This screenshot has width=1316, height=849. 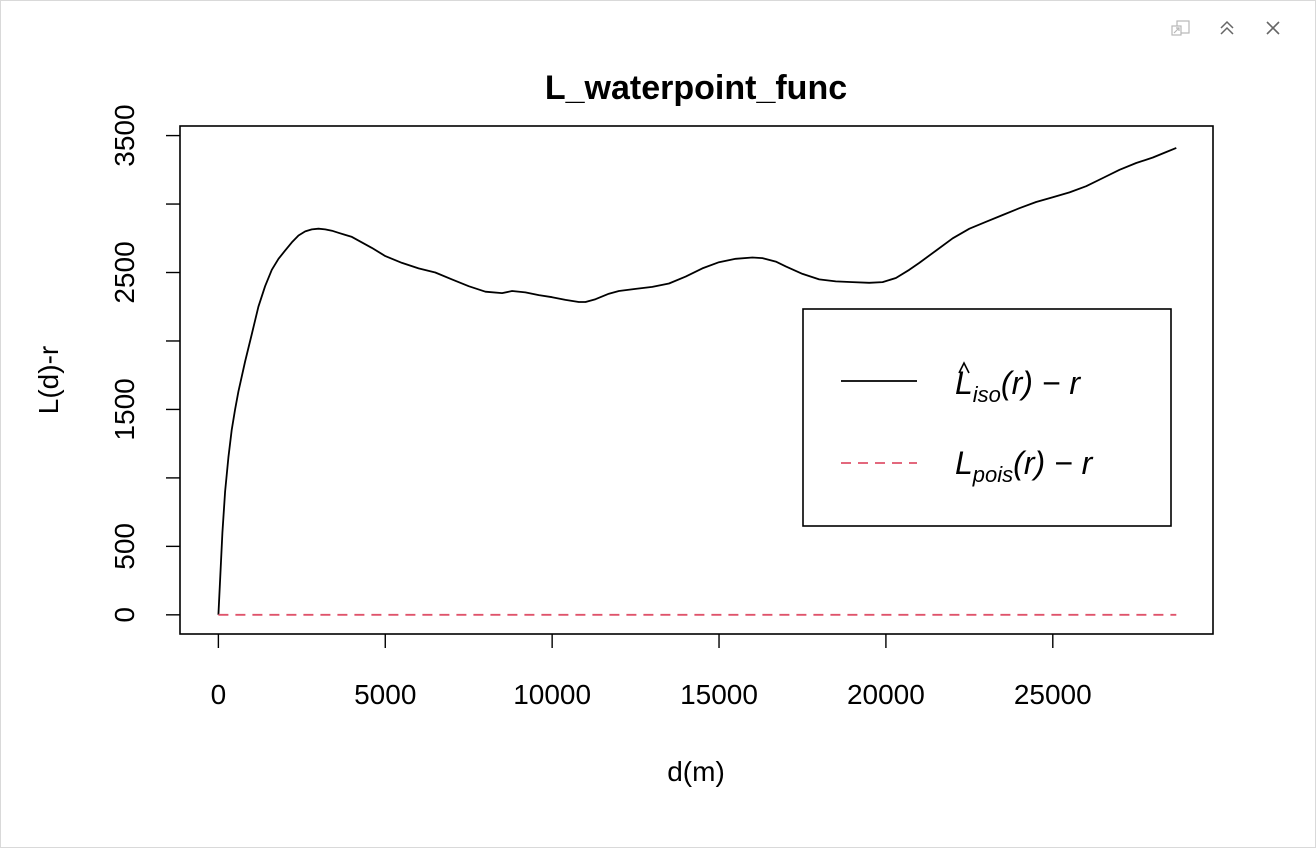 What do you see at coordinates (124, 546) in the screenshot?
I see `y-tick-label: 500` at bounding box center [124, 546].